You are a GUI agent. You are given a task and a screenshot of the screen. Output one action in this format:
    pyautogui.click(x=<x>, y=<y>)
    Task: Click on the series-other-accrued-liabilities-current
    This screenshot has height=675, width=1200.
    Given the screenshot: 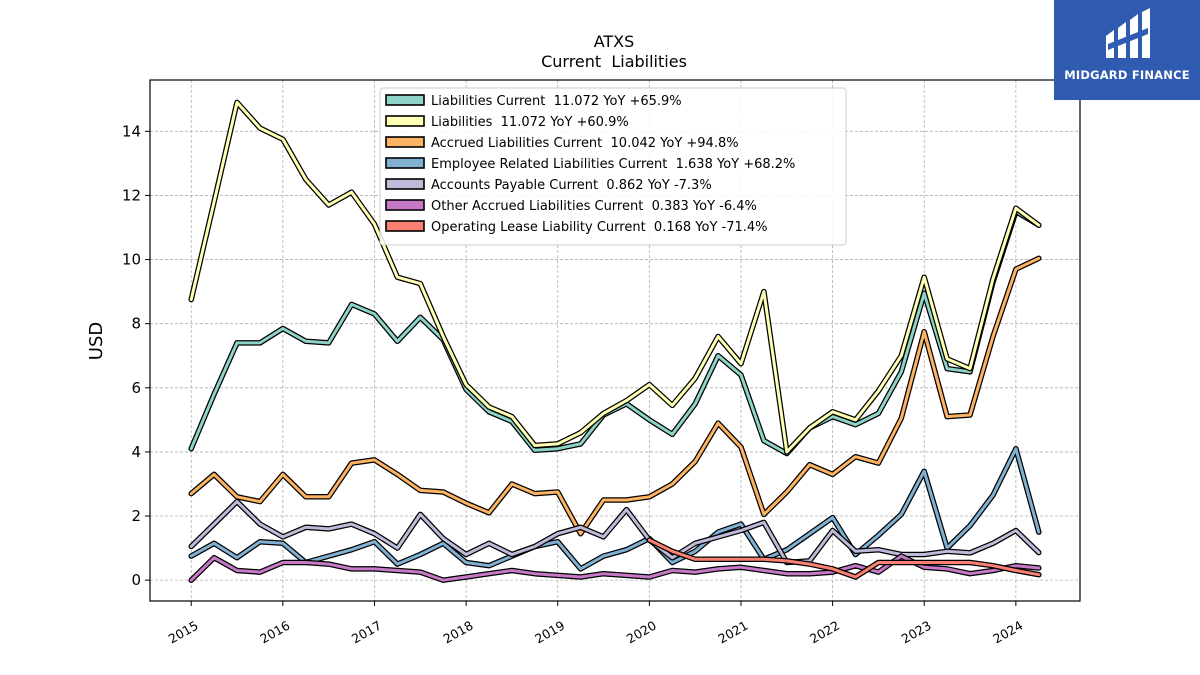 What is the action you would take?
    pyautogui.click(x=615, y=568)
    